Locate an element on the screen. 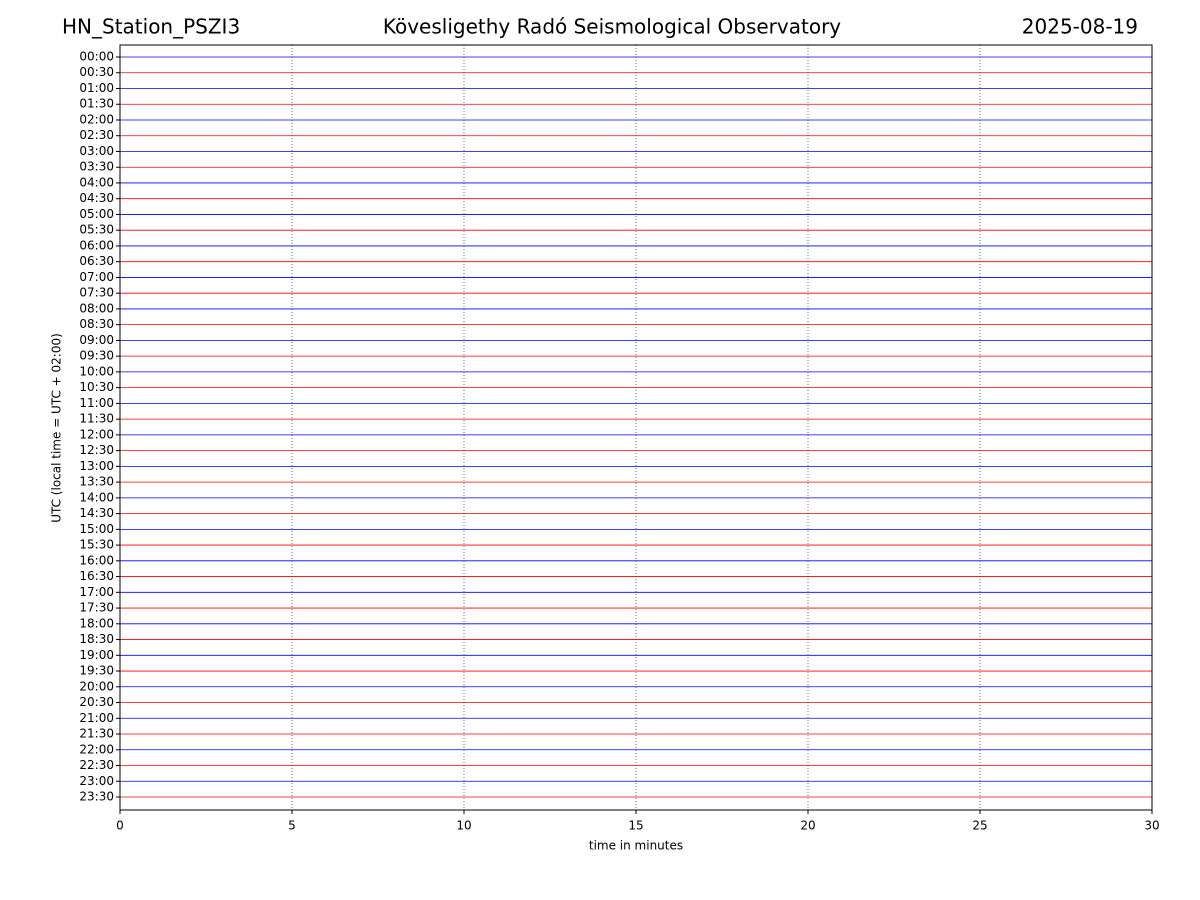 This screenshot has height=900, width=1200. y-tick-label: 15:00 is located at coordinates (96, 529).